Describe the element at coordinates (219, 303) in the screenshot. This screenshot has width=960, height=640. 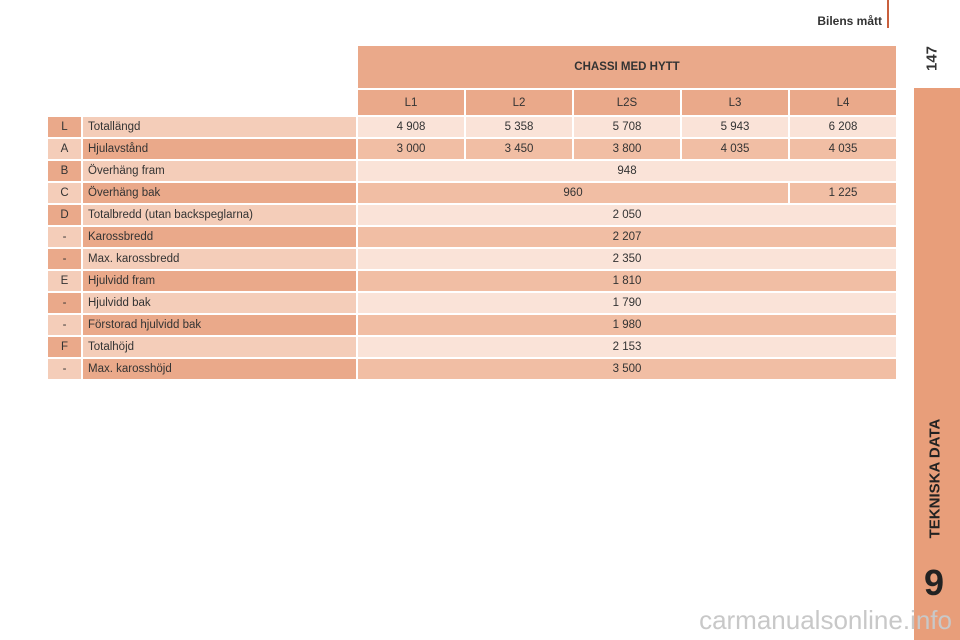
I see `row-label: Hjulvidd bak` at that location.